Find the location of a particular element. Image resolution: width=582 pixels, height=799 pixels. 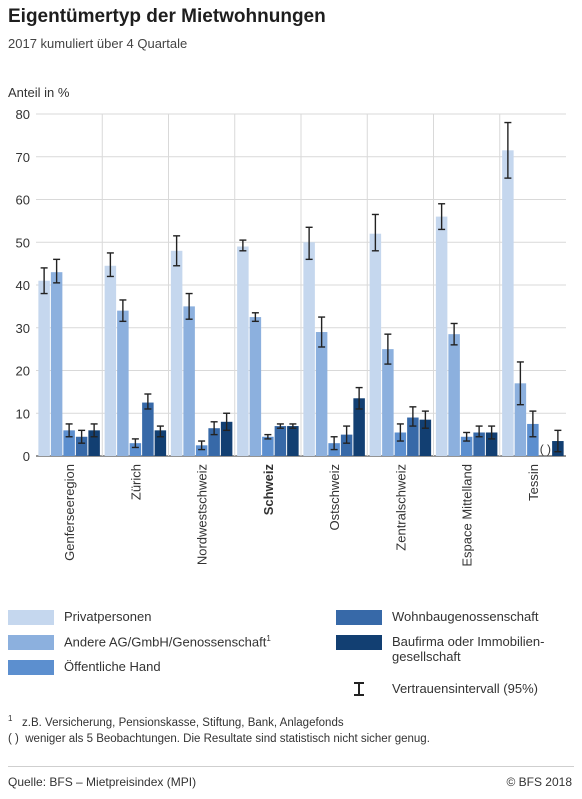

legend-item-oeffentliche-hand: Öffentliche Hand is located at coordinates (84, 667).